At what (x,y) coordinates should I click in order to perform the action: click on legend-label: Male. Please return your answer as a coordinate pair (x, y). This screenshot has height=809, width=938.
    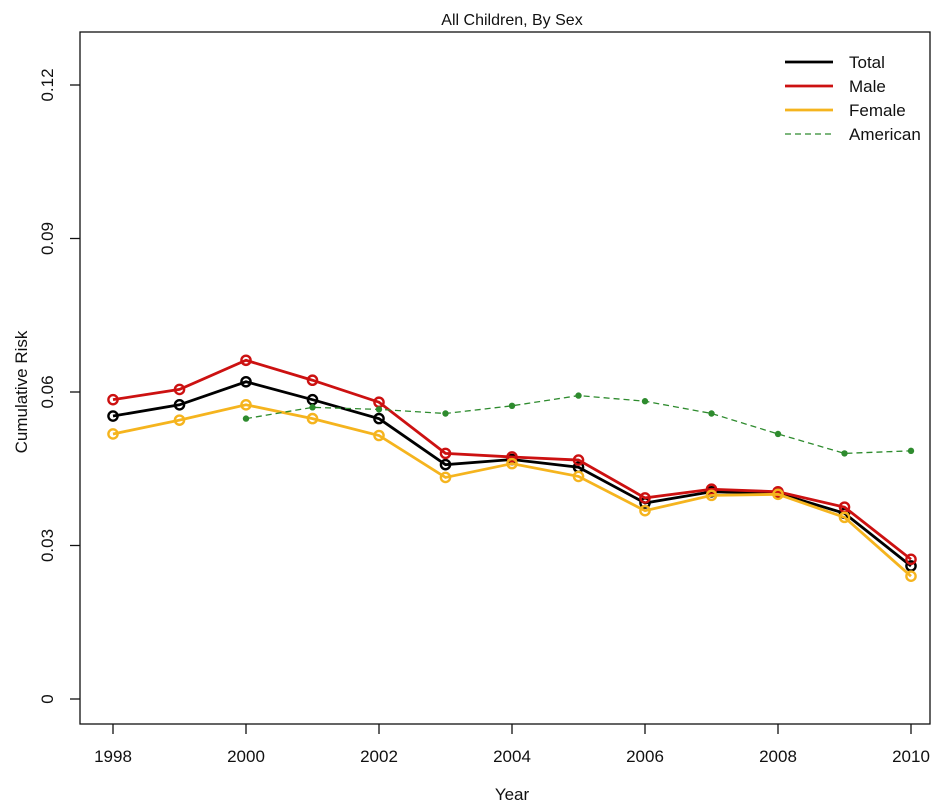
    Looking at the image, I should click on (867, 86).